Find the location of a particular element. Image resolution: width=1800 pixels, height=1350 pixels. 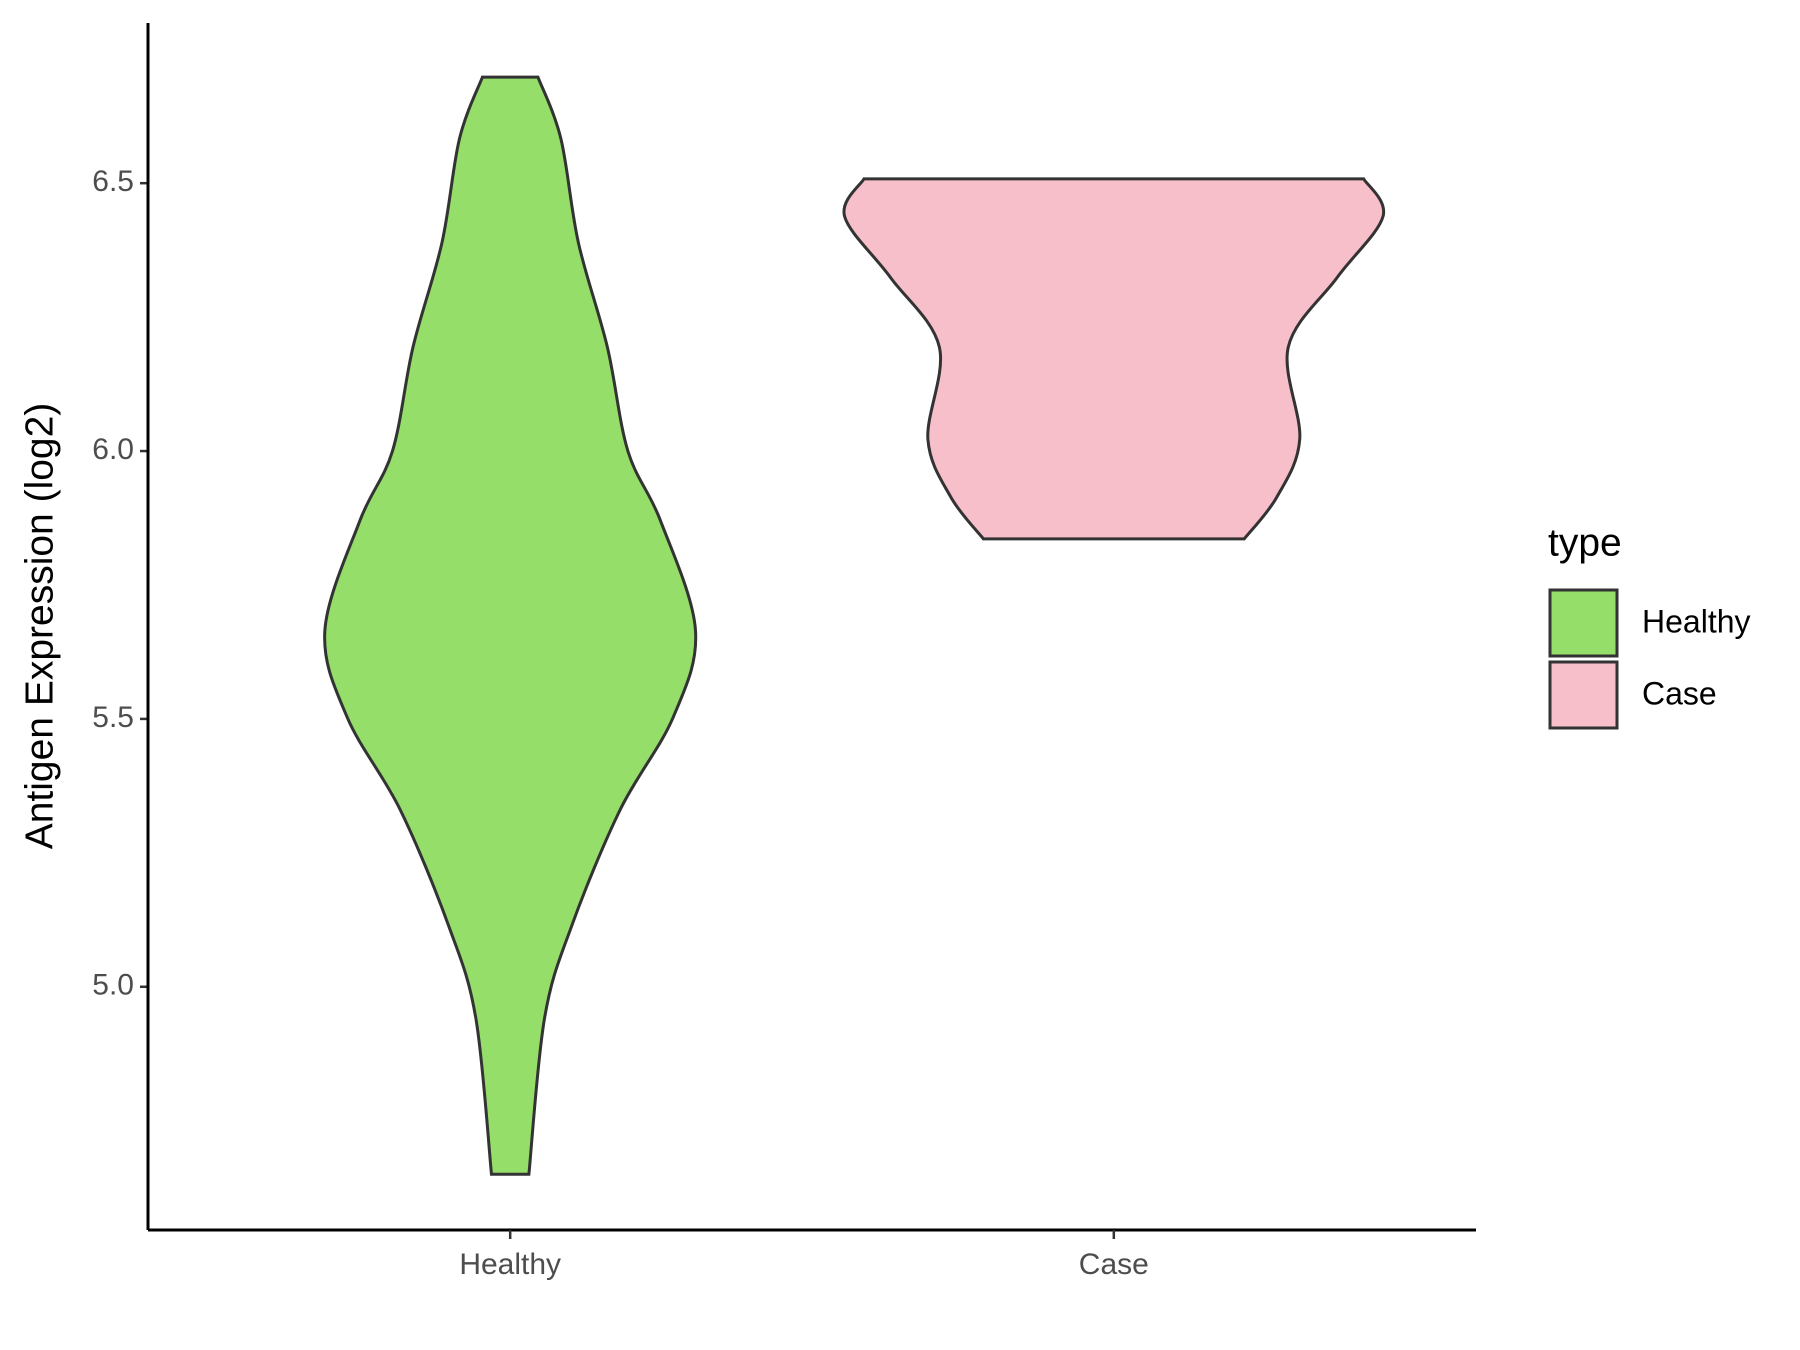

x-tick-label: Case is located at coordinates (1114, 1264).